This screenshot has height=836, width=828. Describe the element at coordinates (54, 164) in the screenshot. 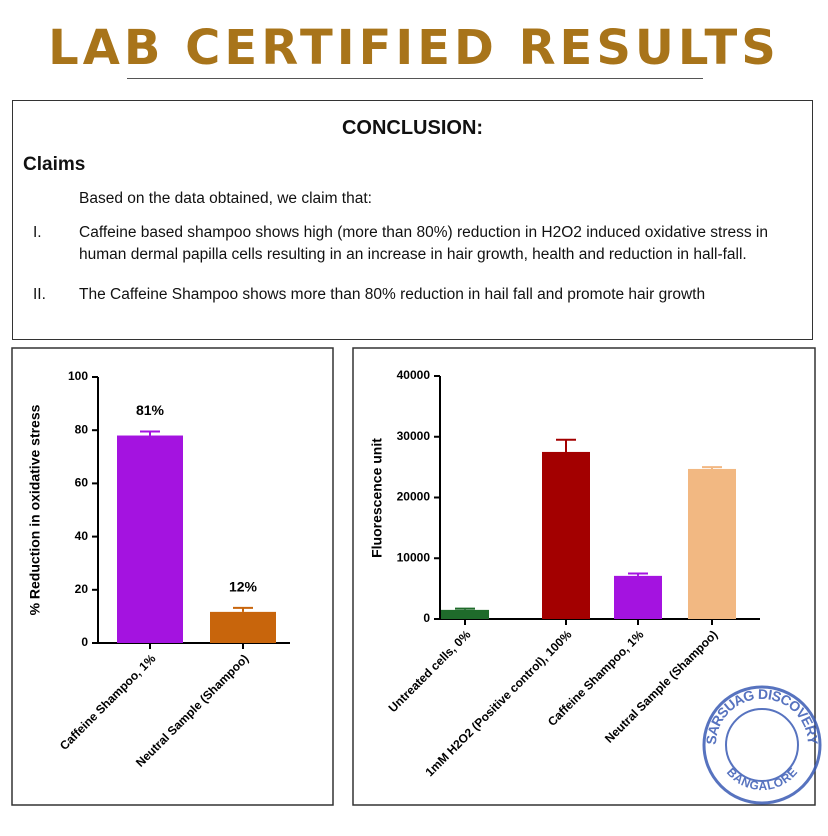

I see `claims-heading: Claims` at that location.